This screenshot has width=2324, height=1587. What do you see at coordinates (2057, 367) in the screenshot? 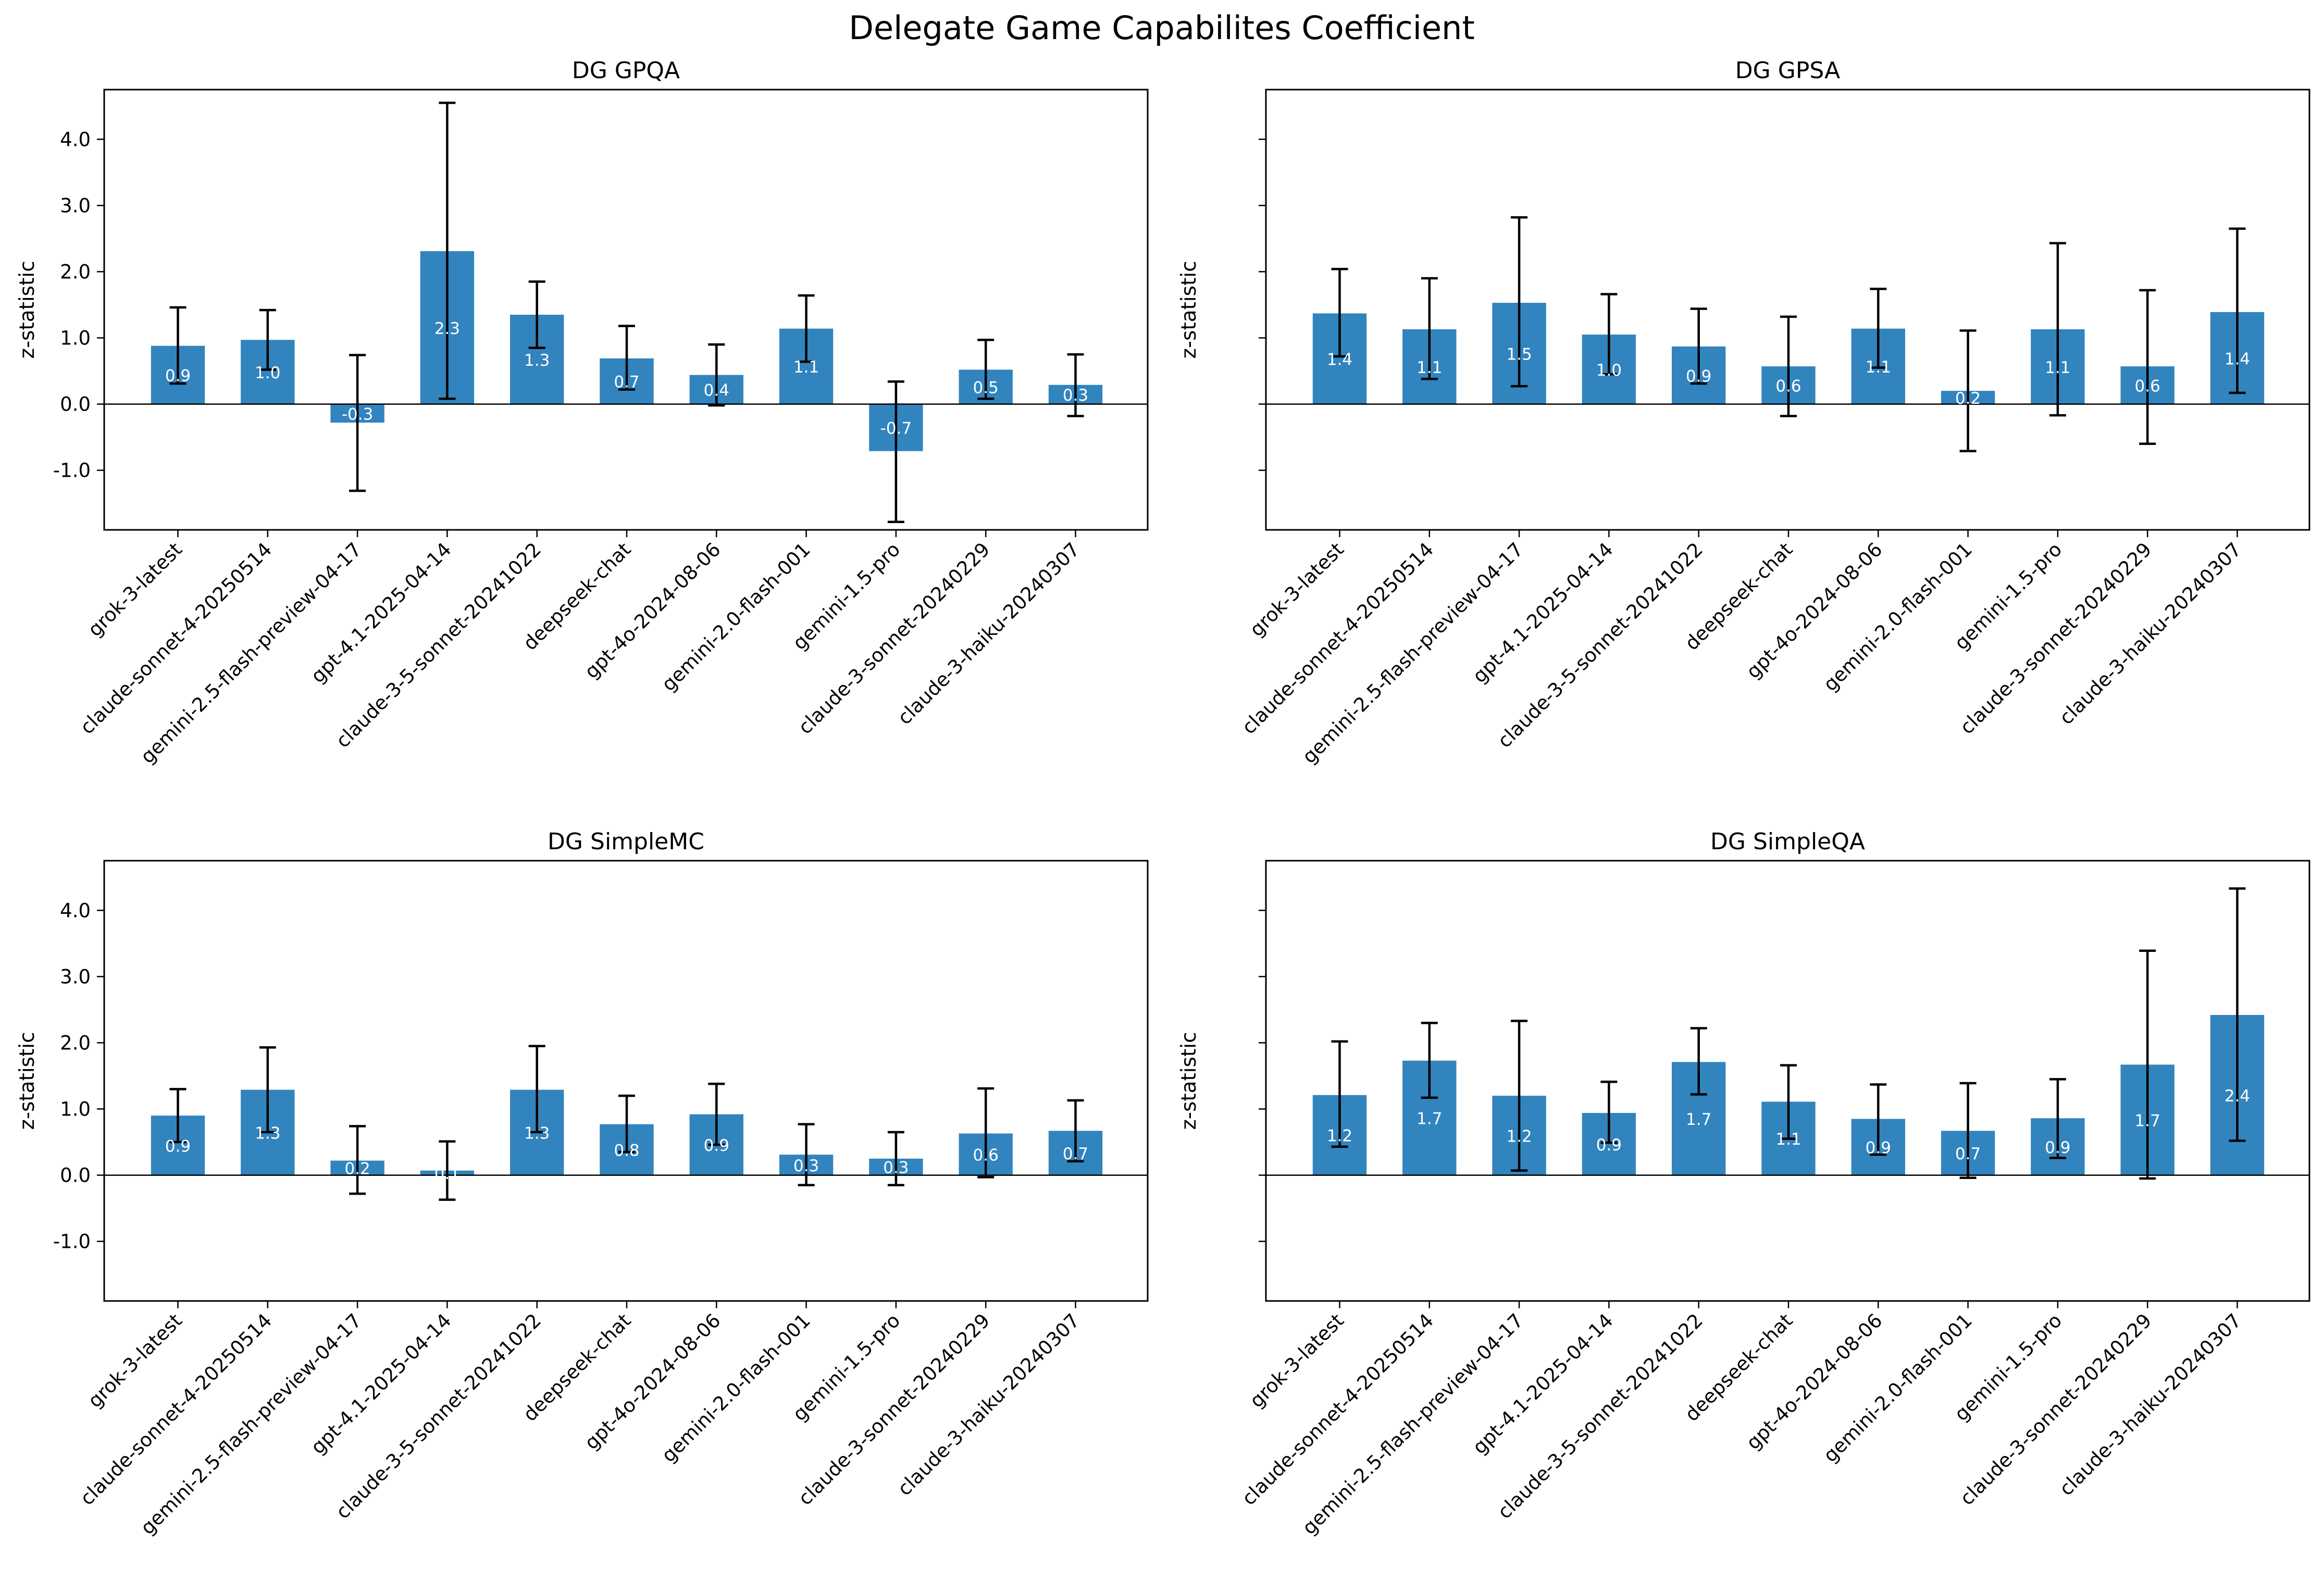
I see `data-label-gemini-1-5-pro: 1.1` at bounding box center [2057, 367].